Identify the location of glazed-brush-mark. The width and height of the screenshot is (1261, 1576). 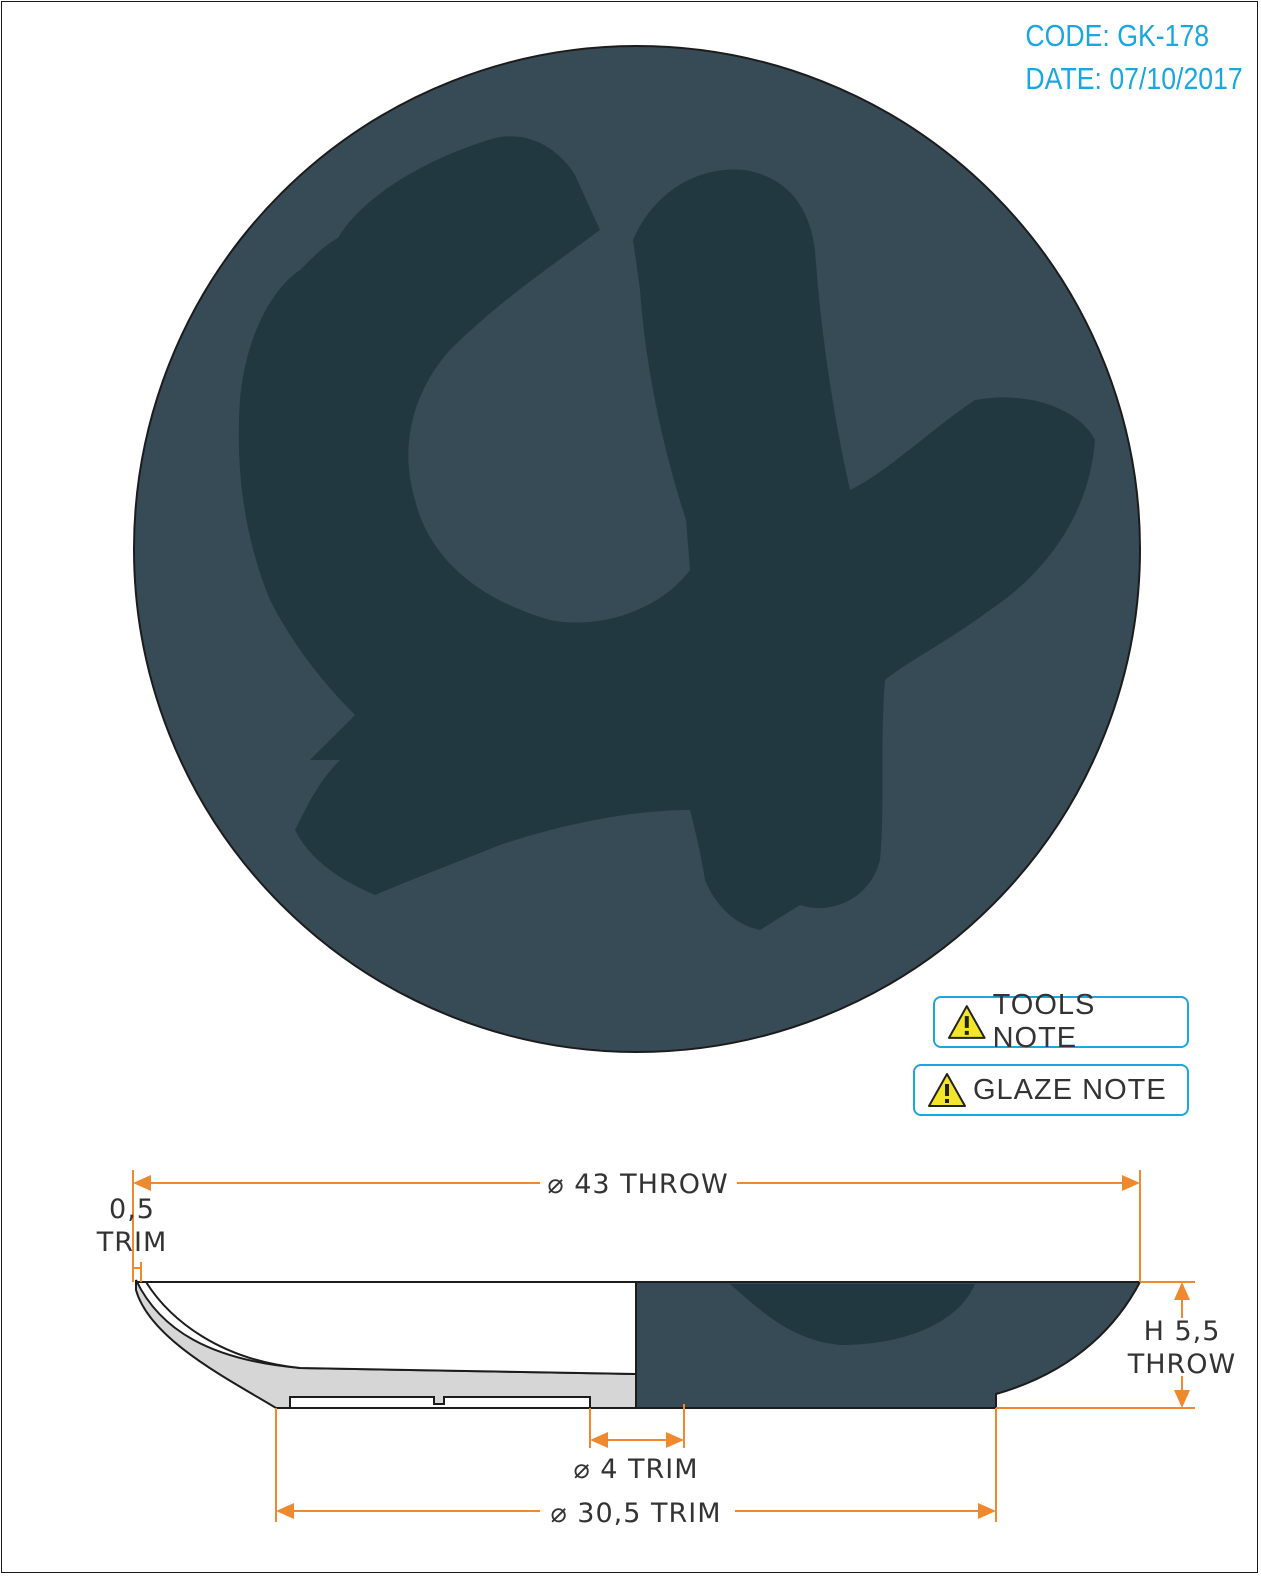
(852, 1314).